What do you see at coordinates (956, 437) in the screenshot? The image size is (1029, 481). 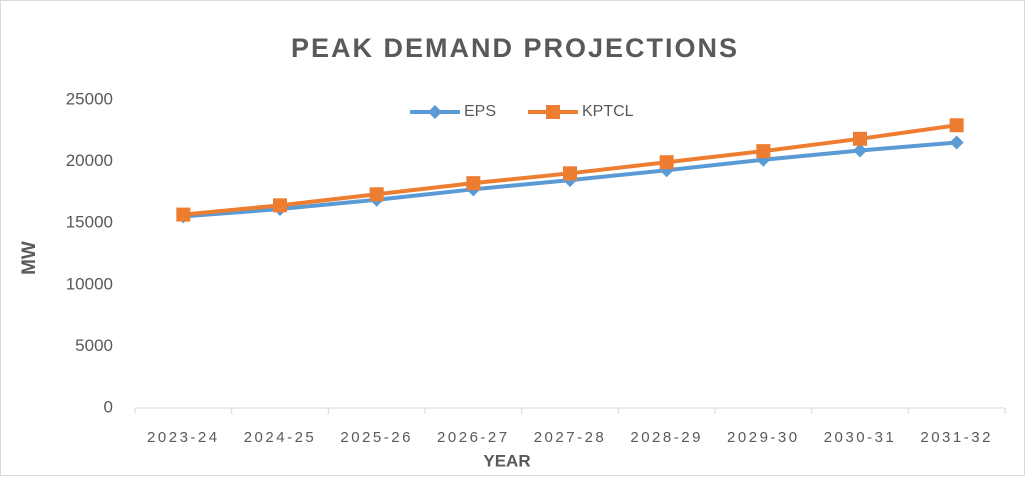 I see `x-tick-label: 2031-32` at bounding box center [956, 437].